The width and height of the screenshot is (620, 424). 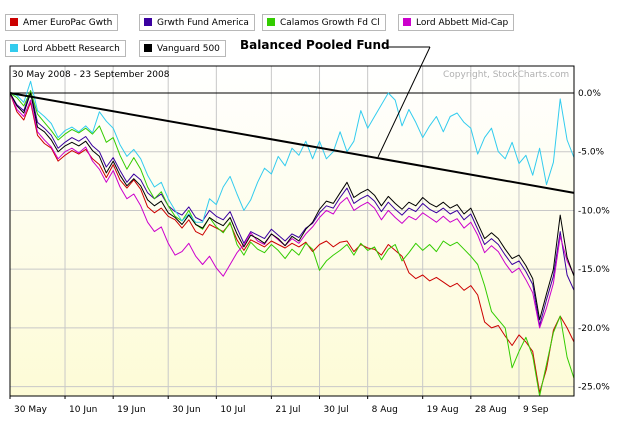 What do you see at coordinates (462, 23) in the screenshot?
I see `legend-label: Lord Abbett Mid-Cap` at bounding box center [462, 23].